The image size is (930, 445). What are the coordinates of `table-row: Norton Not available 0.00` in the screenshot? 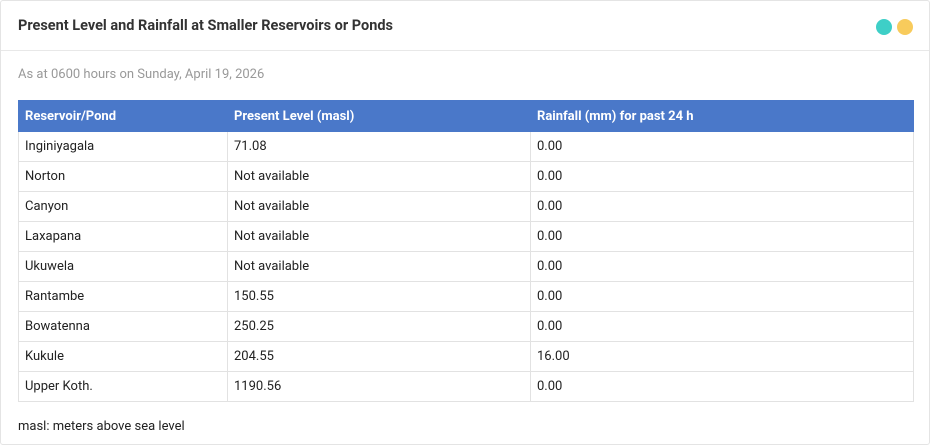 It's located at (466, 176).